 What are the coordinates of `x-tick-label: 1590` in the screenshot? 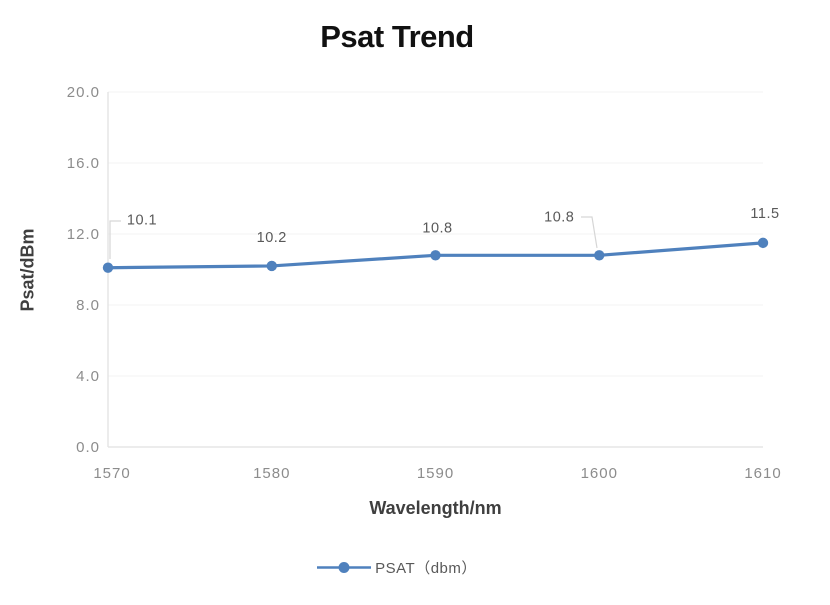 It's located at (435, 473).